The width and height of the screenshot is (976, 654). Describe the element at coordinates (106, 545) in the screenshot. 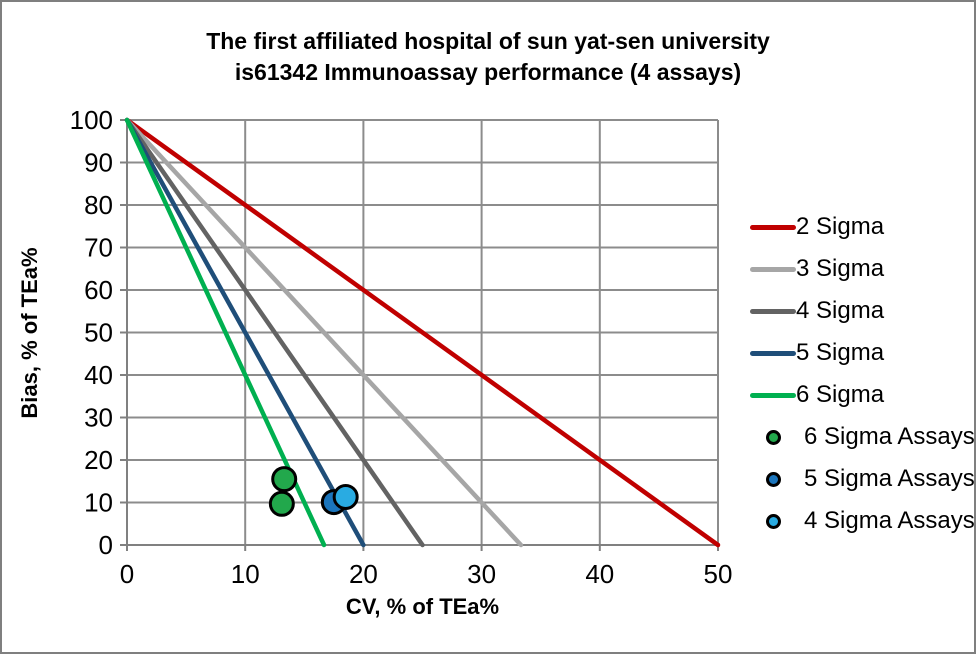

I see `y-tick-label: 0` at that location.